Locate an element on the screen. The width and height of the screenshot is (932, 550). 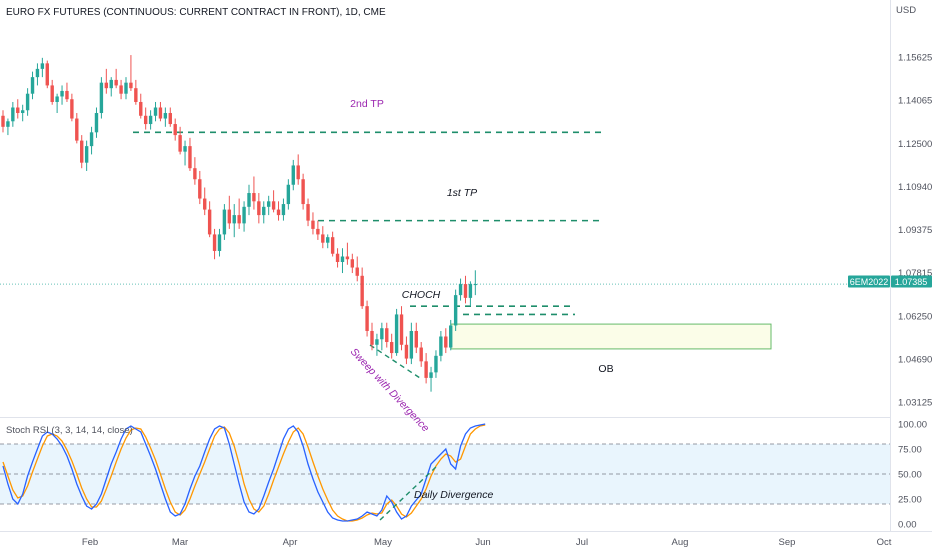
order-block-zone is located at coordinates (611, 336).